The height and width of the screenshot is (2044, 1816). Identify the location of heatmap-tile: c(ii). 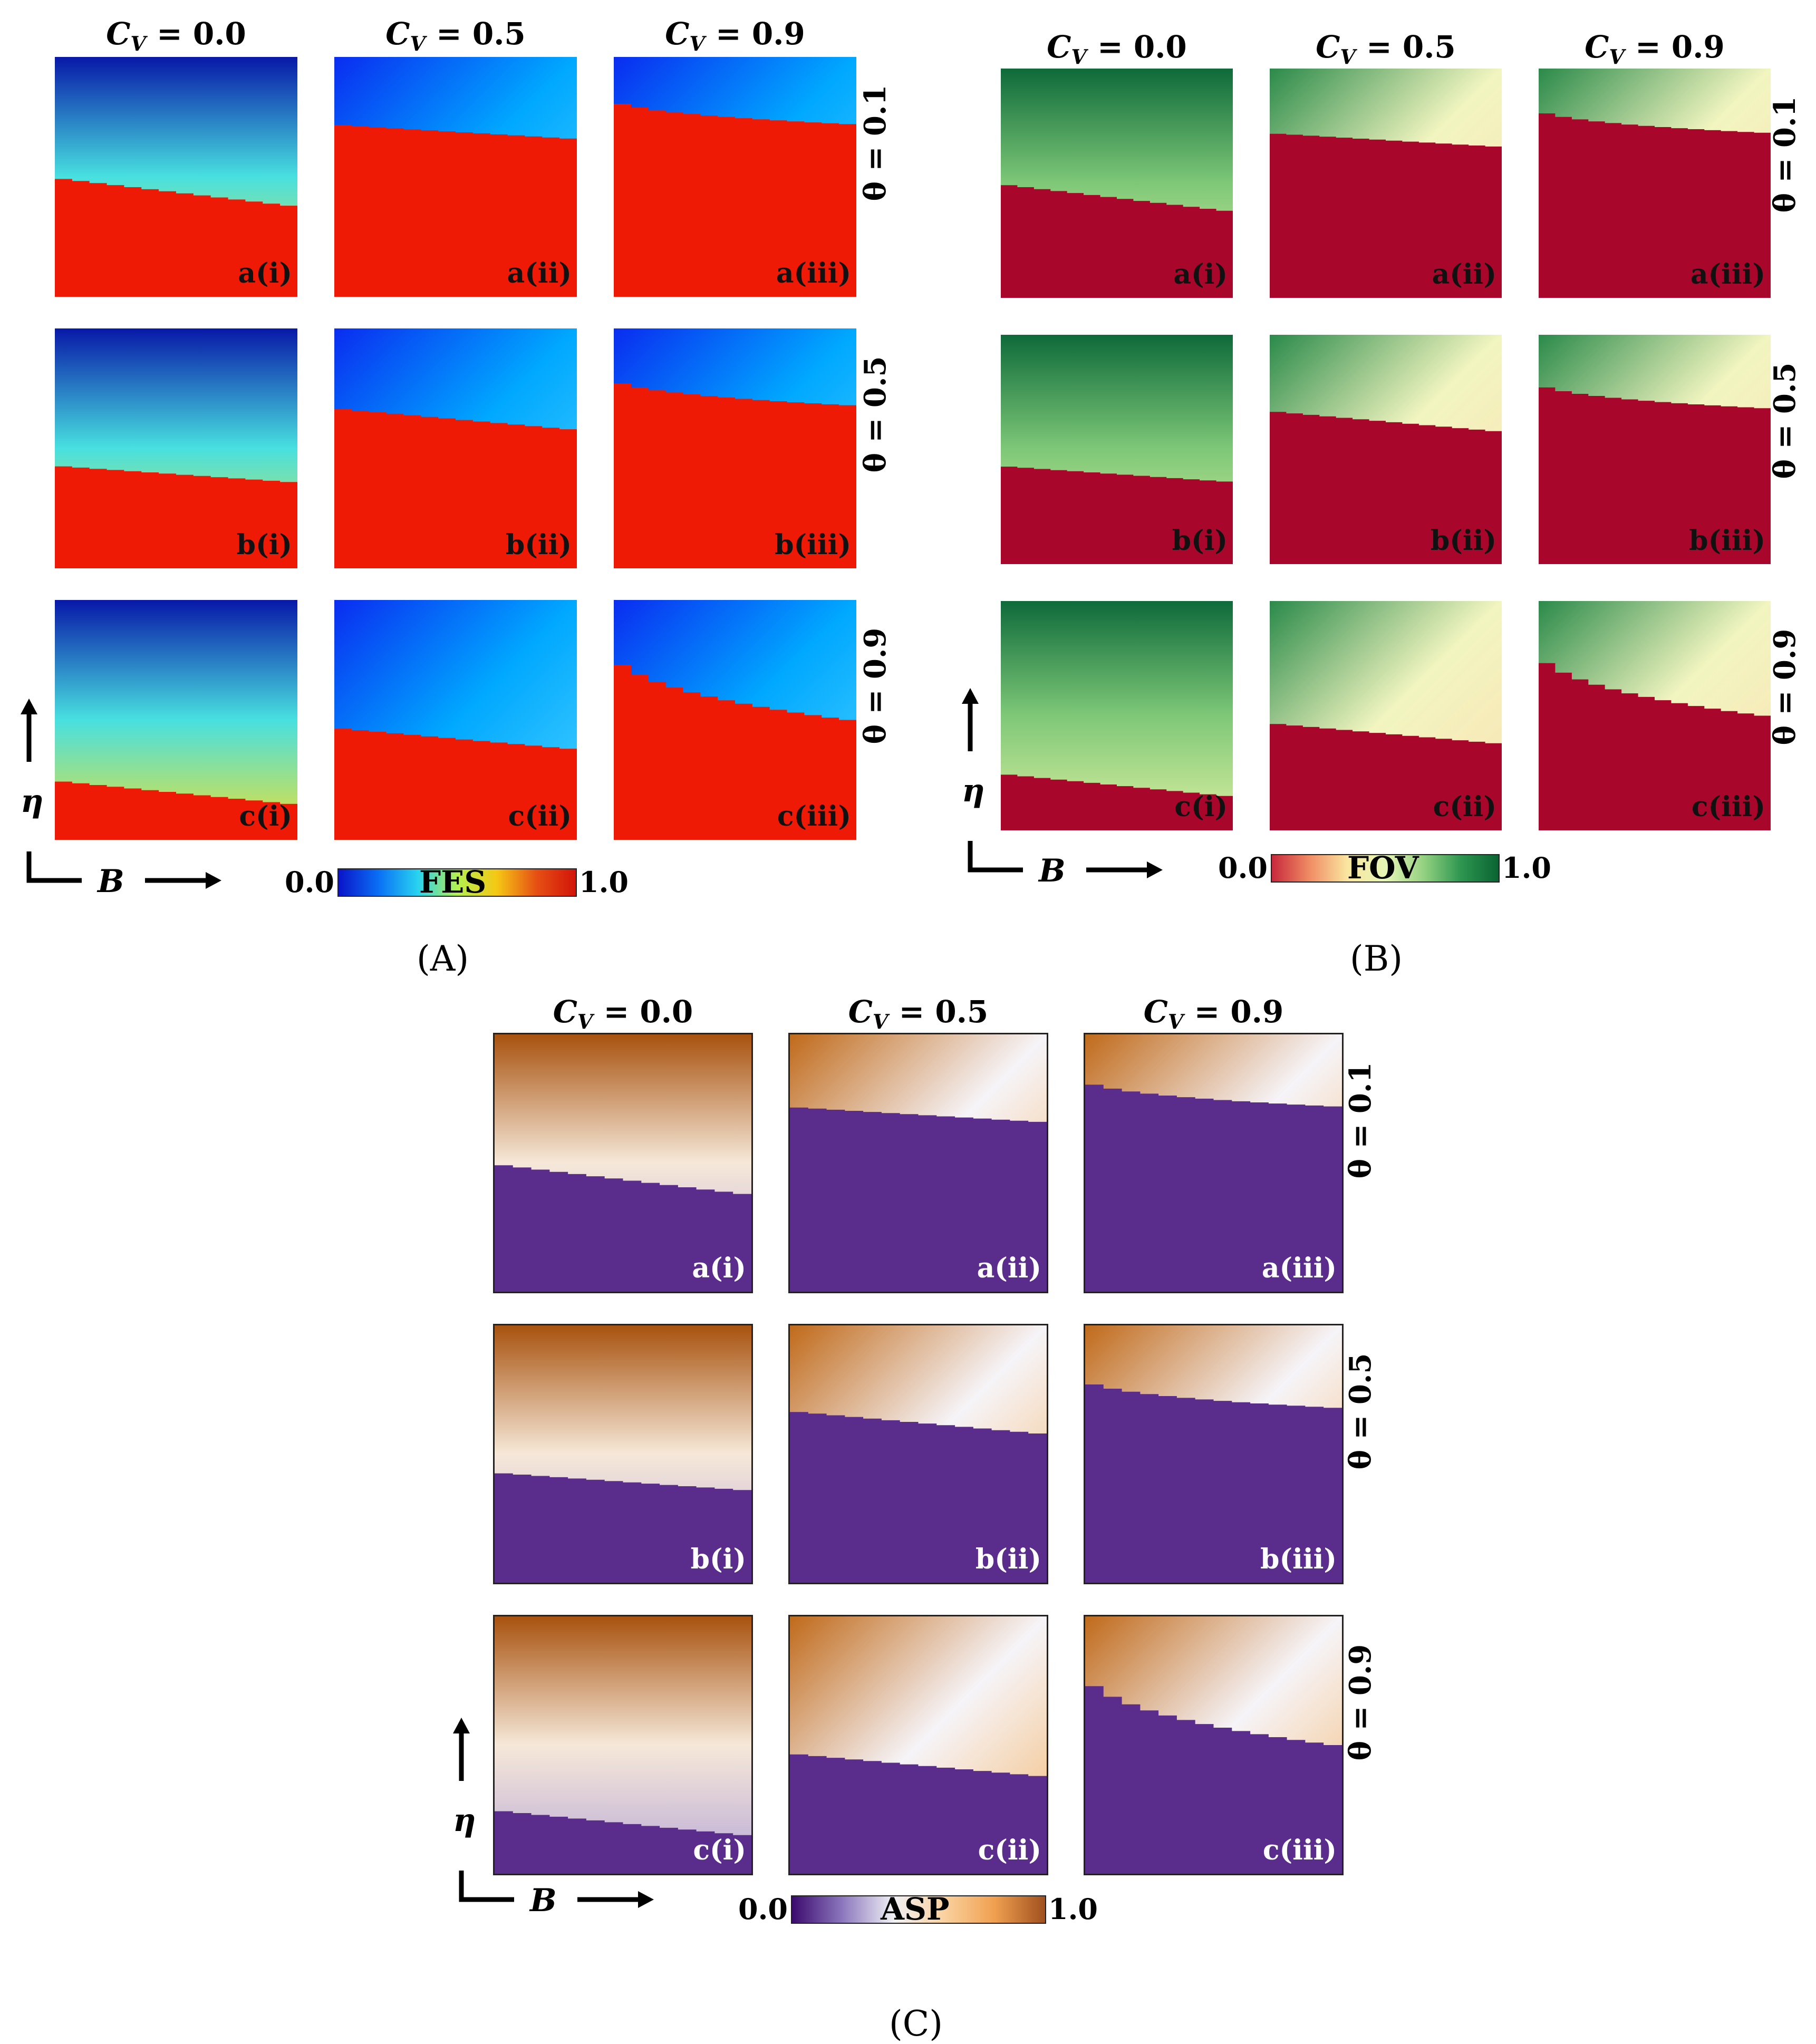
(455, 720).